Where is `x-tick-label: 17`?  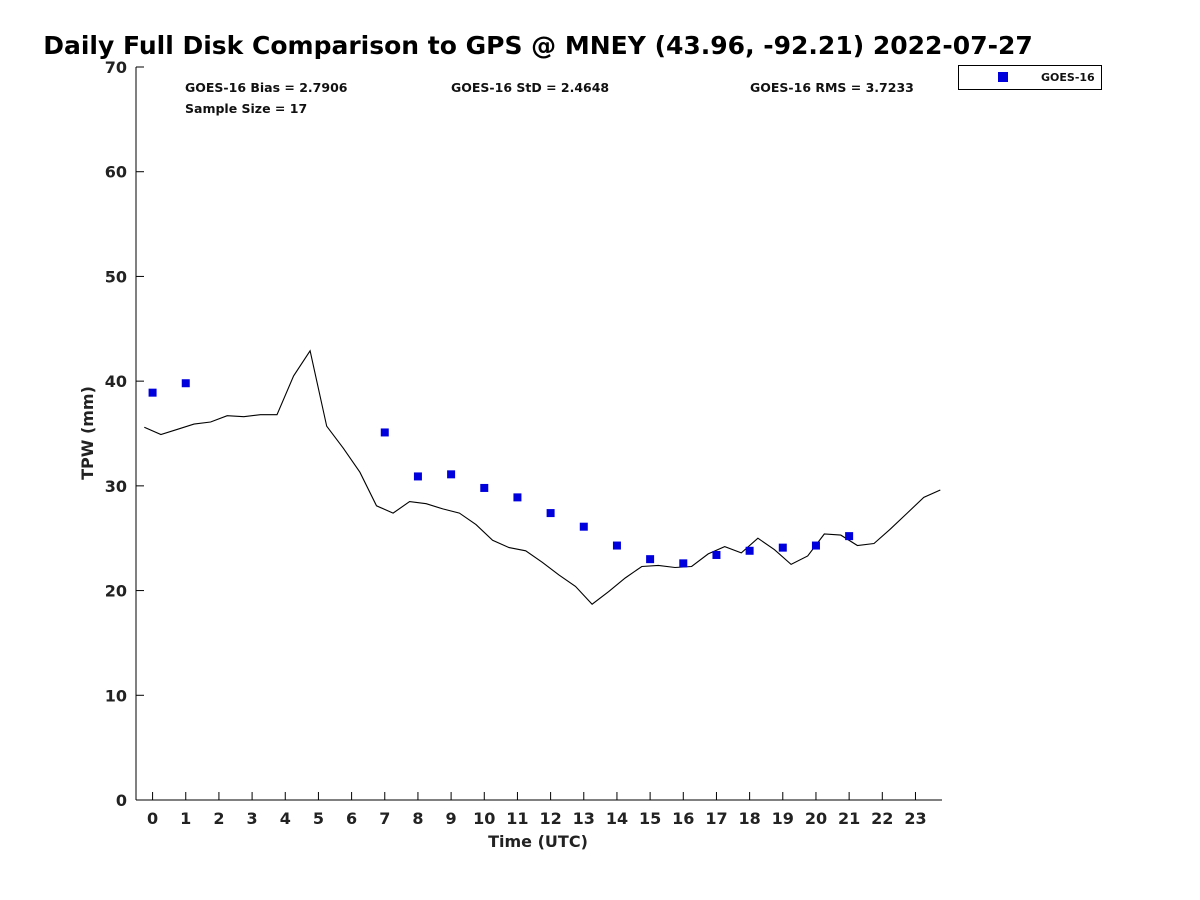 x-tick-label: 17 is located at coordinates (716, 818).